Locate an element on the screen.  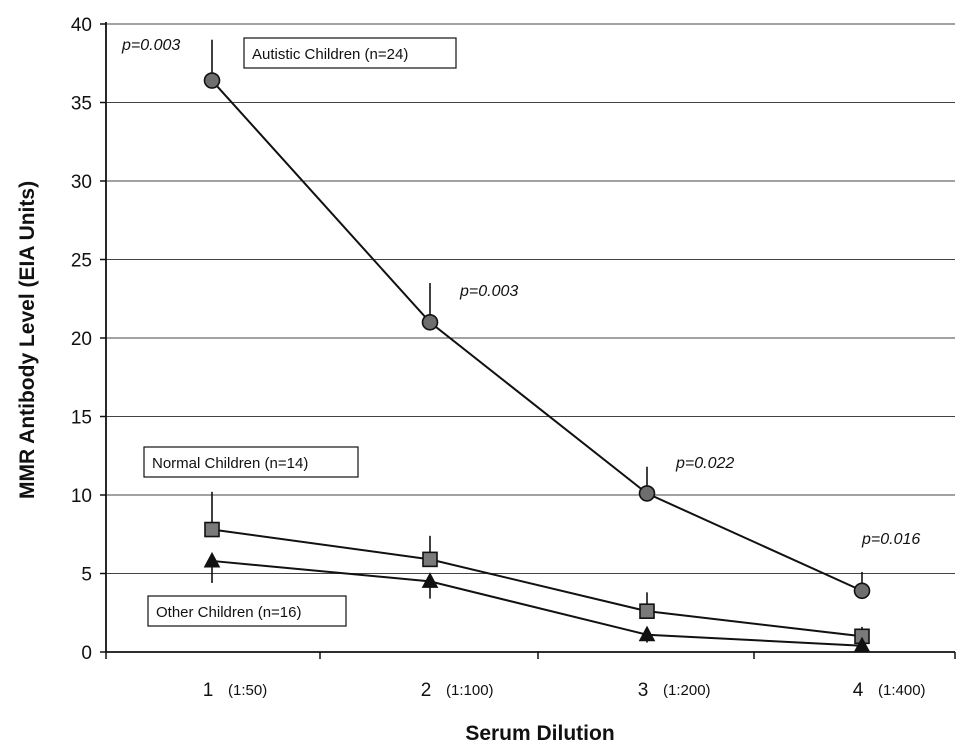
legend-label-other: Other Children (n=16) is located at coordinates (229, 612).